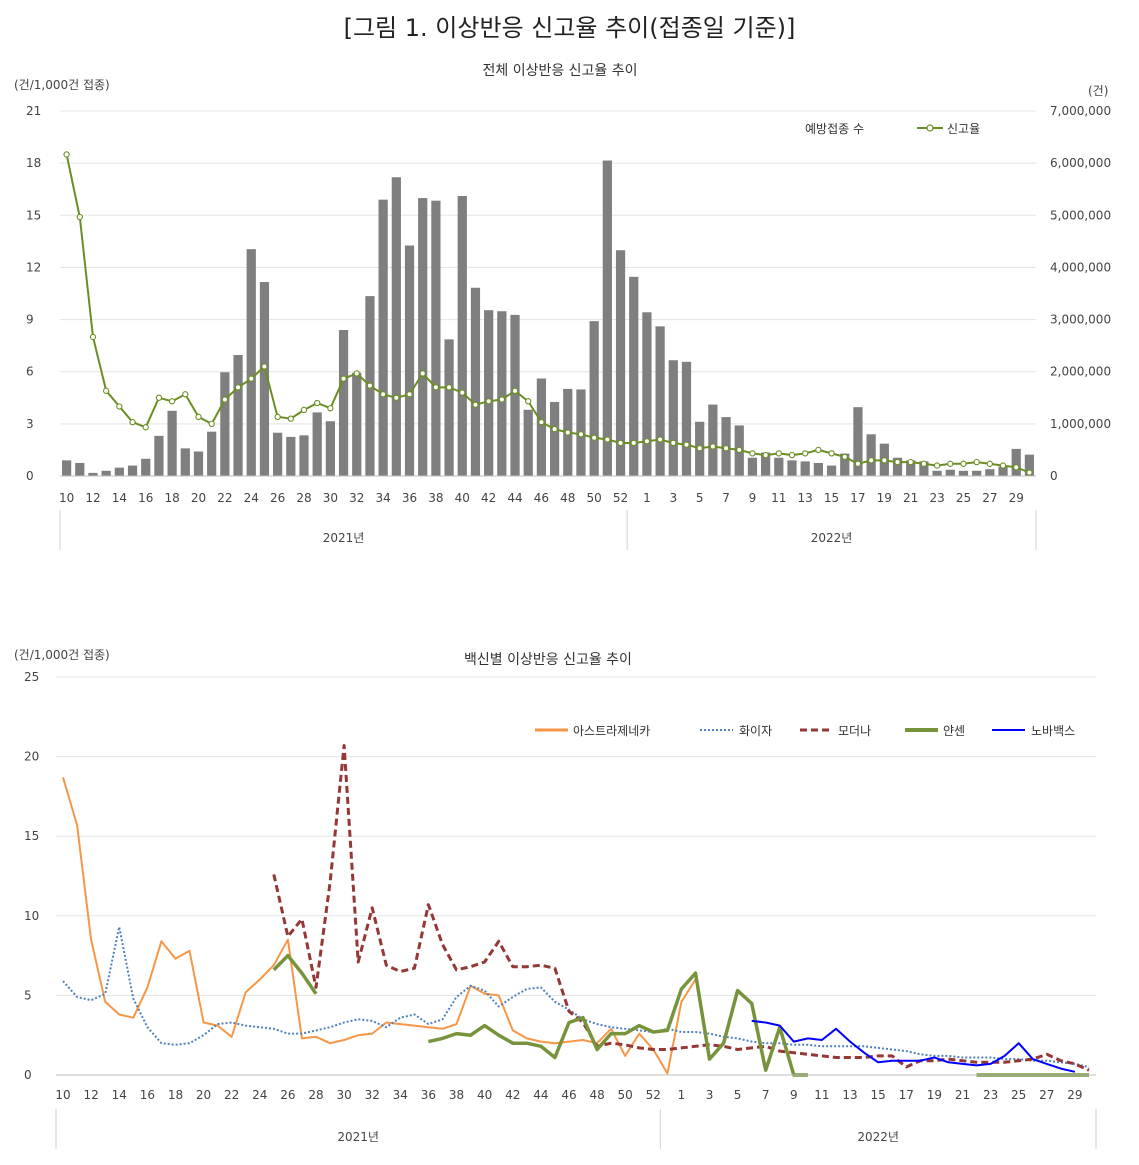  What do you see at coordinates (569, 28) in the screenshot?
I see `figure-title: [그림 1. 이상반응 신고율 추이(접종일 기준)]` at bounding box center [569, 28].